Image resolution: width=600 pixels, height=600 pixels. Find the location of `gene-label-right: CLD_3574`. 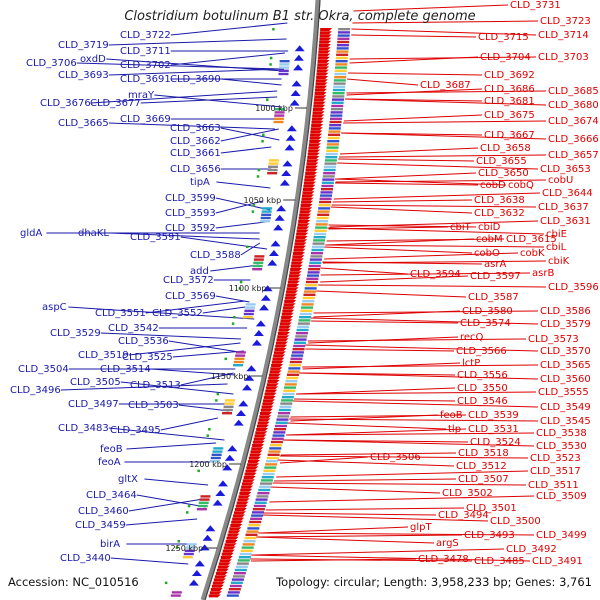

gene-label-right: CLD_3574 is located at coordinates (485, 323).